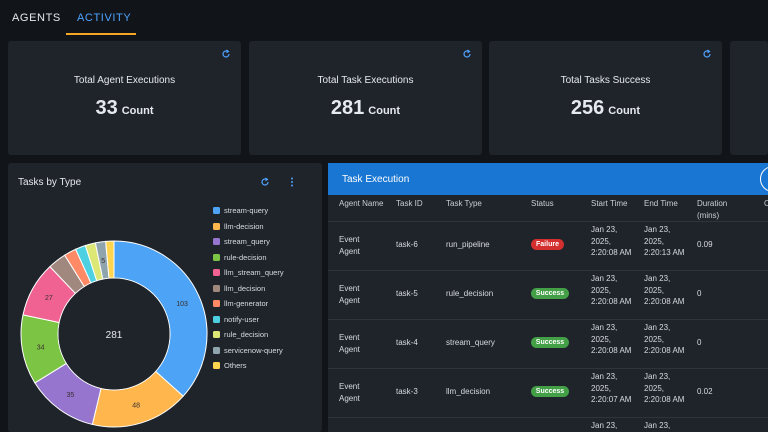 This screenshot has height=432, width=768. I want to click on slice-value-label: 35, so click(70, 395).